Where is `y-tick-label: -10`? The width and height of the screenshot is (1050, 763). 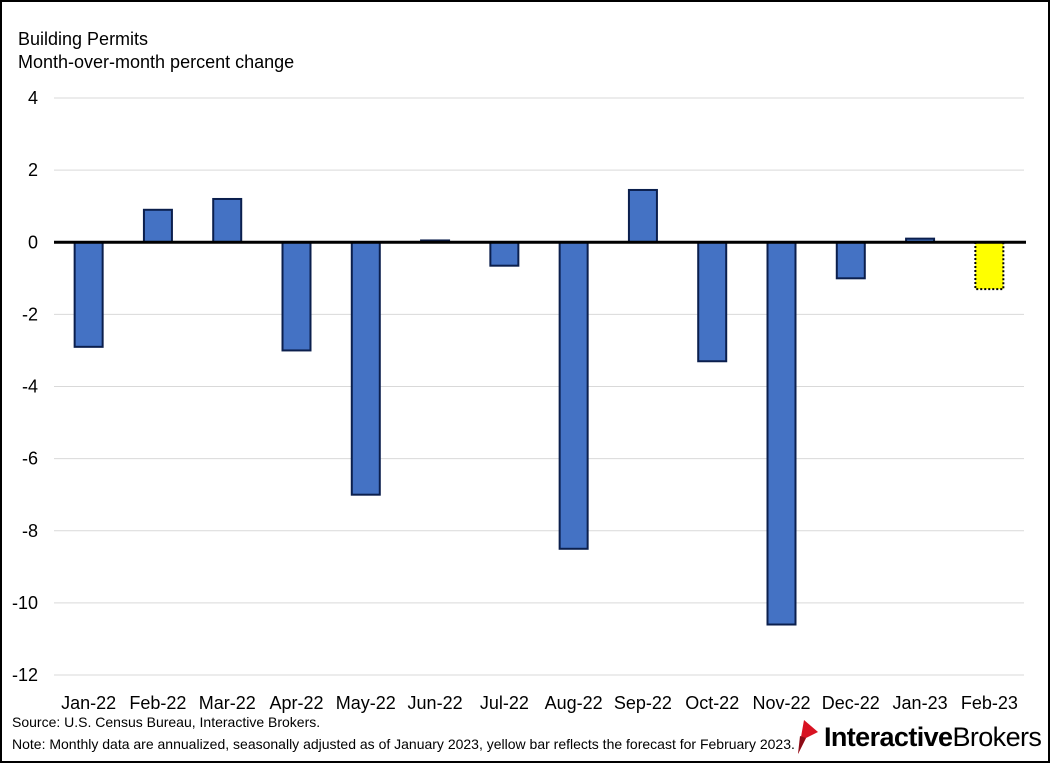
y-tick-label: -10 is located at coordinates (25, 603).